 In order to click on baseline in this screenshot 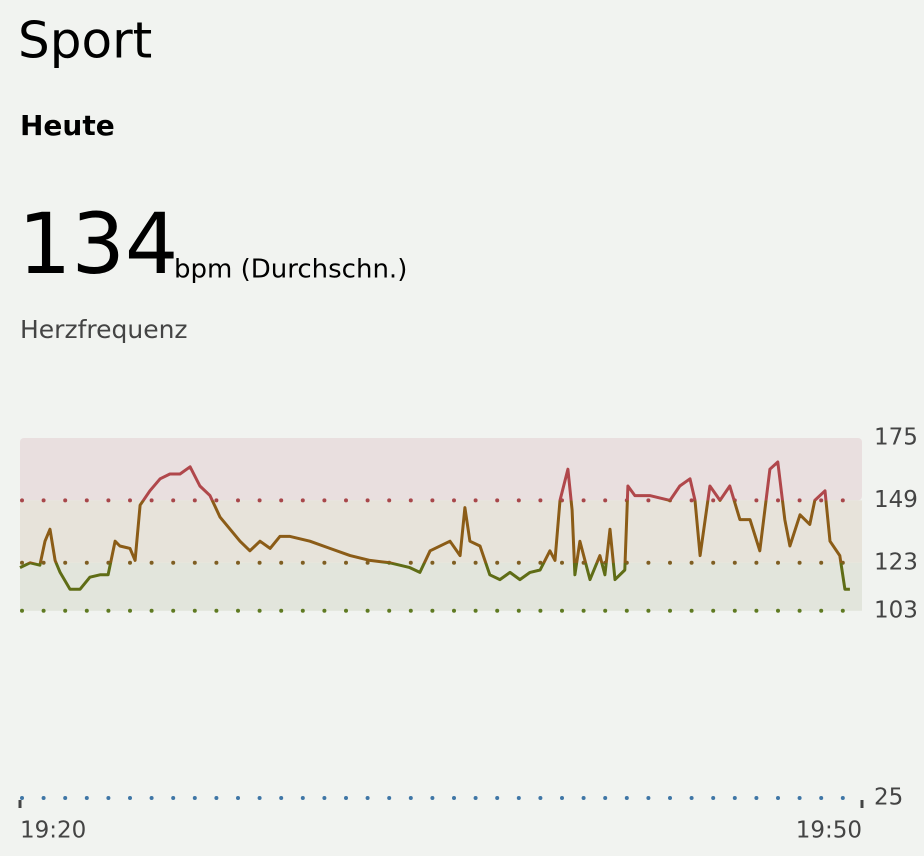, I will do `click(432, 798)`.